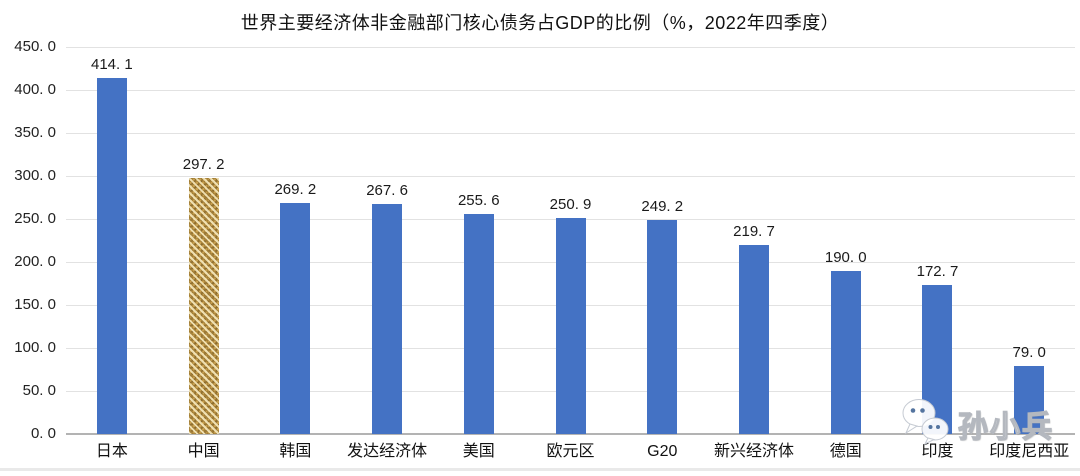 Image resolution: width=1080 pixels, height=476 pixels. I want to click on y-tick-label: 400. 0, so click(35, 89).